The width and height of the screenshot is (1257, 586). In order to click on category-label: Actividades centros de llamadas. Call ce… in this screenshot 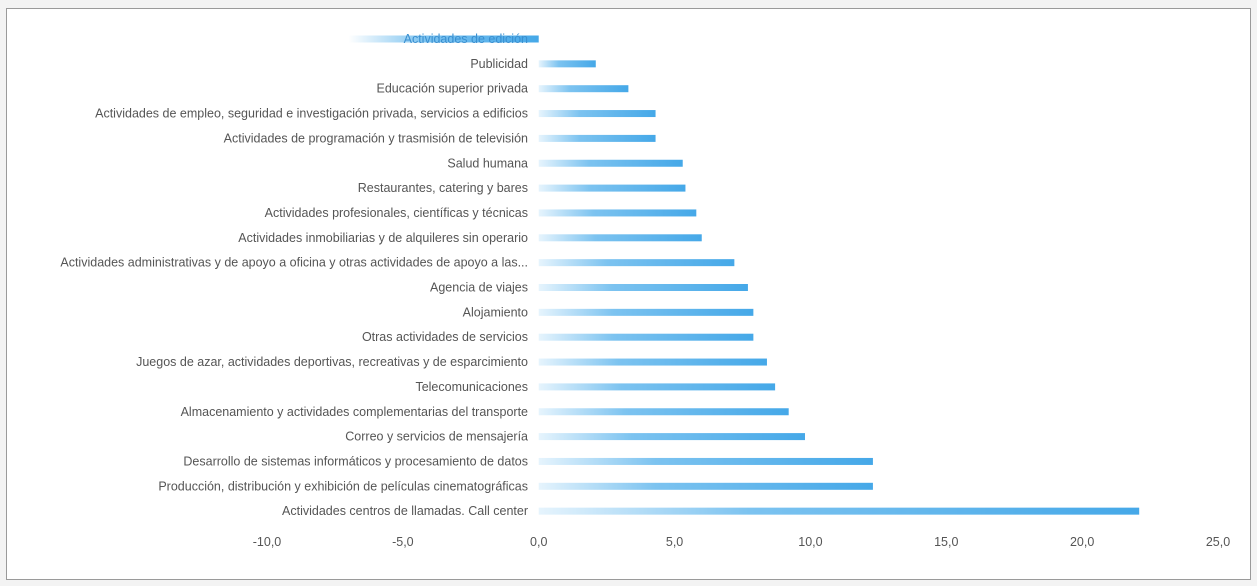, I will do `click(405, 511)`.